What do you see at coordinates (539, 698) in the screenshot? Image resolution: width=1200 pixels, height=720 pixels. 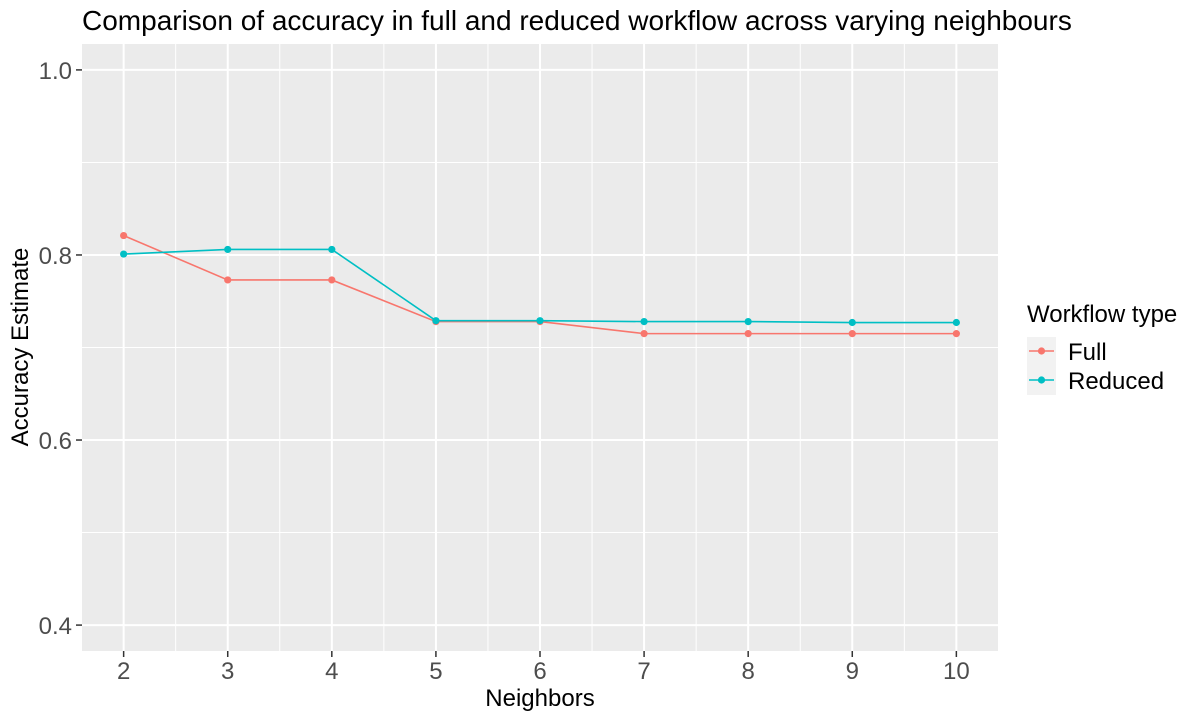 I see `x-axis-title: Neighbors` at bounding box center [539, 698].